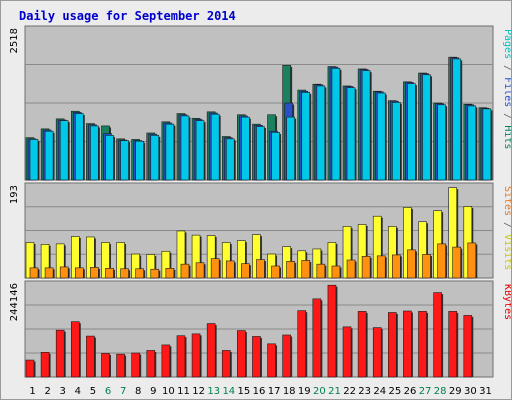  What do you see at coordinates (506, 44) in the screenshot?
I see `side-label-part: Pages` at bounding box center [506, 44].